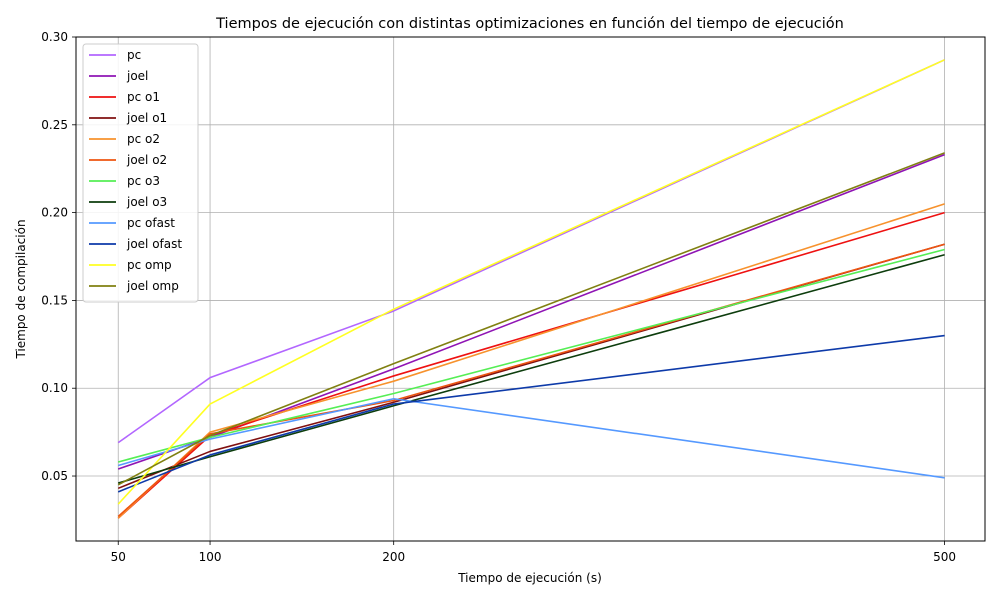 The image size is (1000, 600). What do you see at coordinates (54, 388) in the screenshot?
I see `y-tick-label: 0.10` at bounding box center [54, 388].